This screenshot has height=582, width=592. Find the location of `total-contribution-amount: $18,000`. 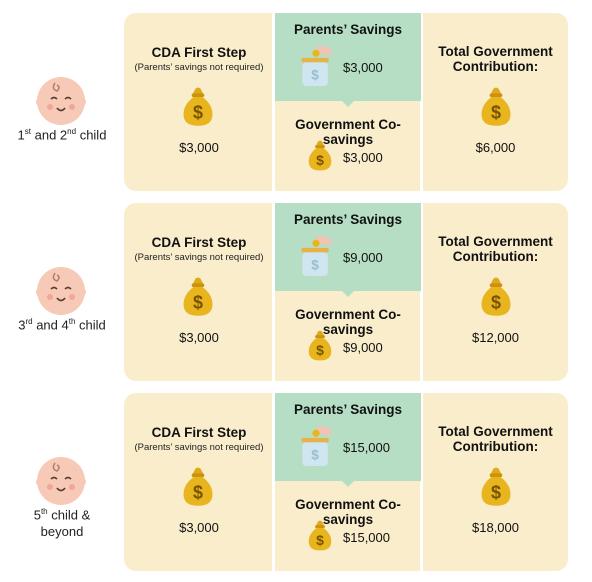

total-contribution-amount: $18,000 is located at coordinates (495, 527).